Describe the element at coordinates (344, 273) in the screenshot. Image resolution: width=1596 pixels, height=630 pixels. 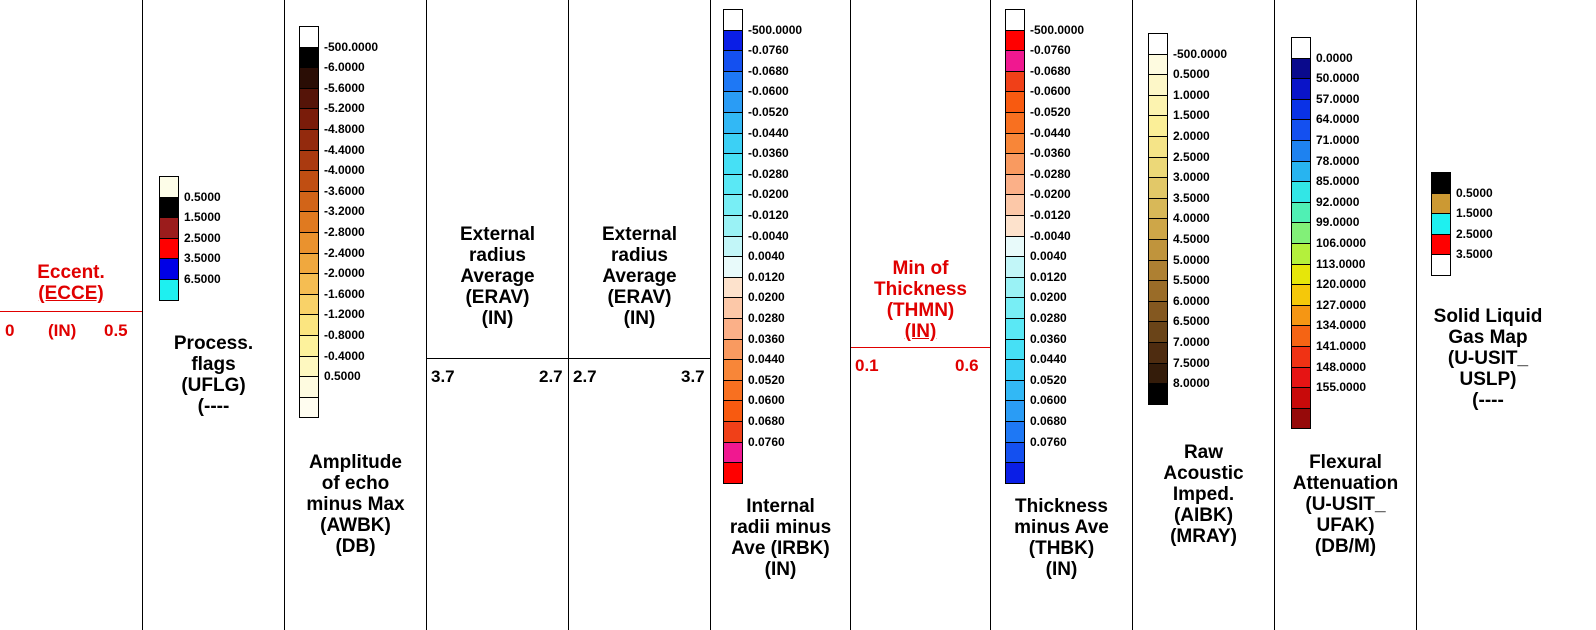
I see `legend-label: -2.0000` at that location.